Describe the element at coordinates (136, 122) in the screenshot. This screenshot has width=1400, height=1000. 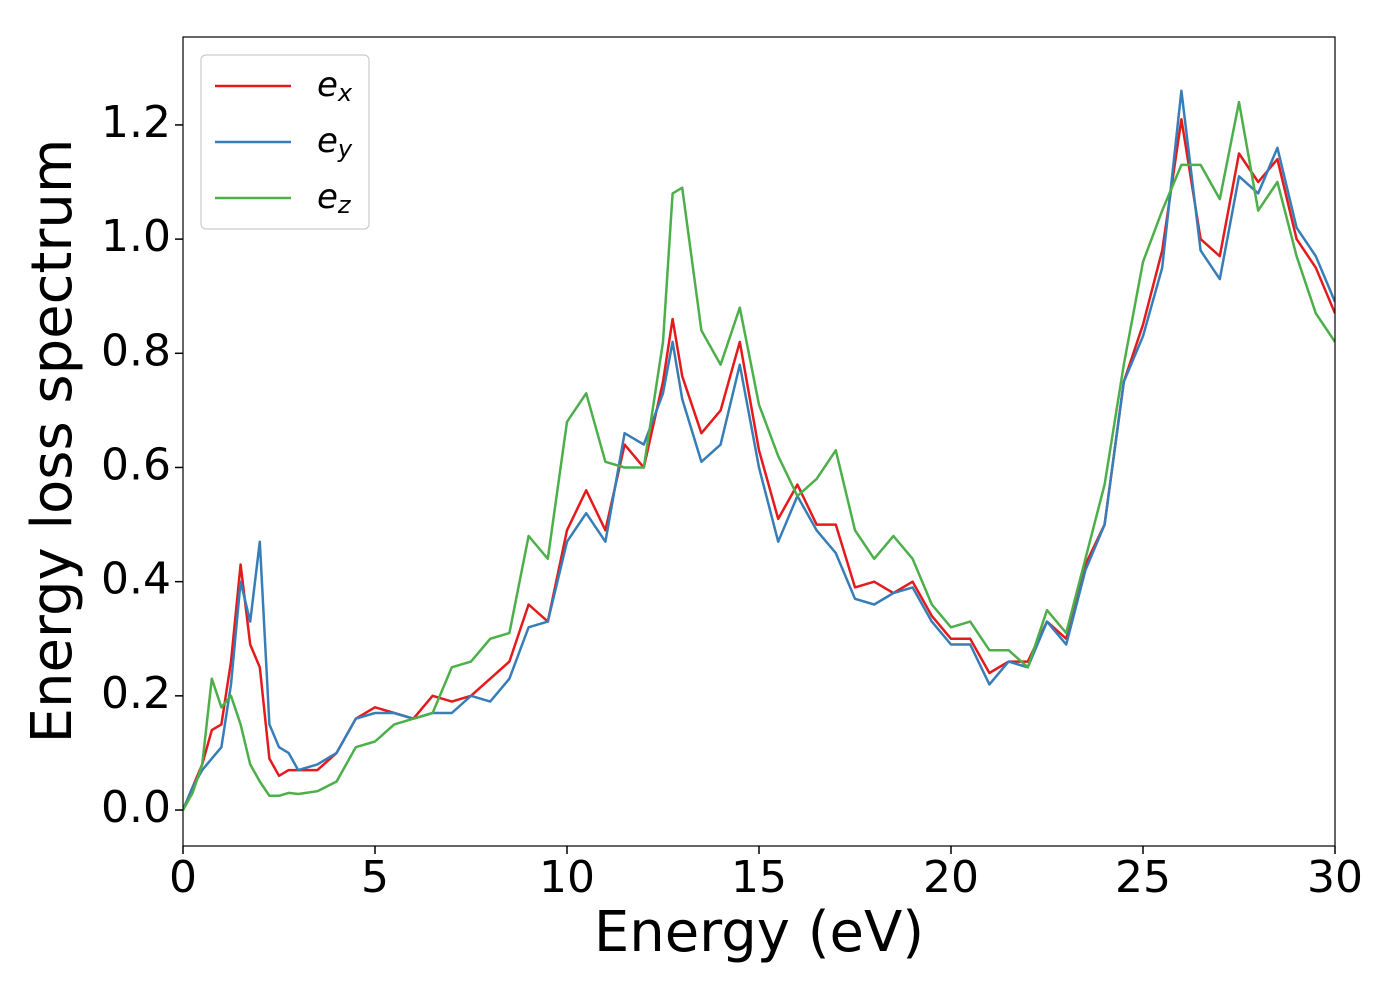
I see `y-tick-label: 1.2` at that location.